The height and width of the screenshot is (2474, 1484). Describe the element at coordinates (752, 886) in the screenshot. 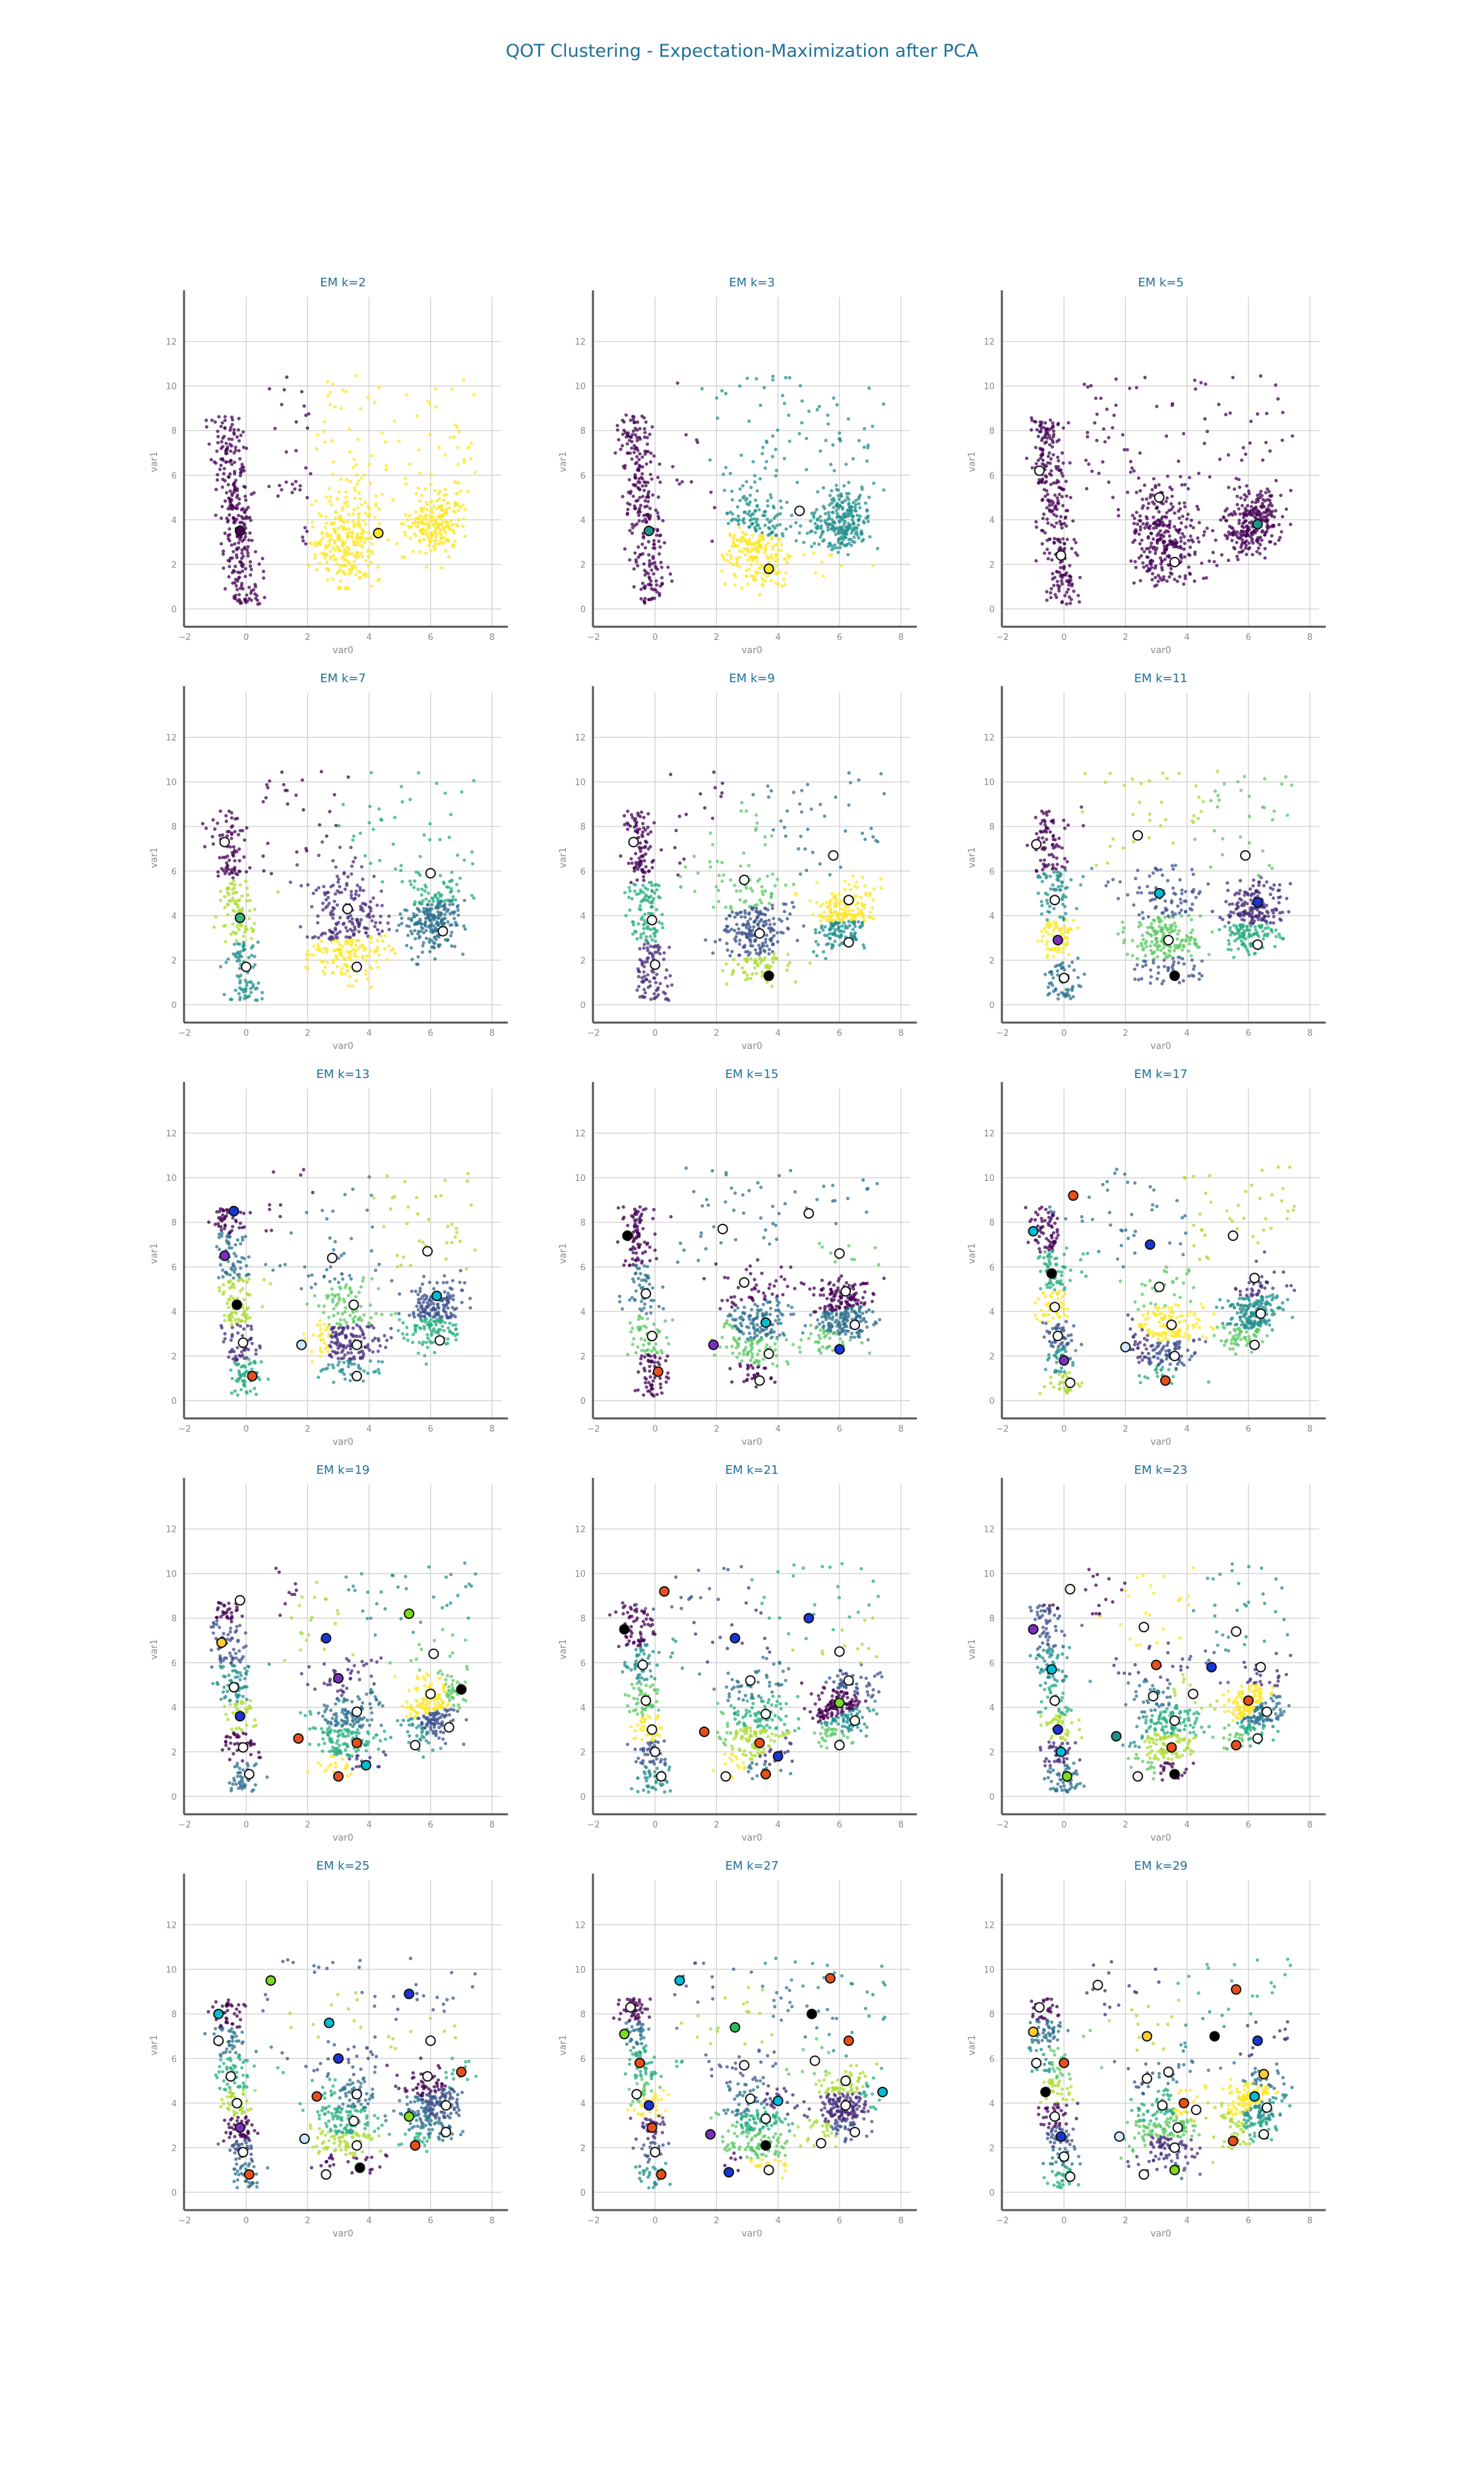

I see `scatter-points` at that location.